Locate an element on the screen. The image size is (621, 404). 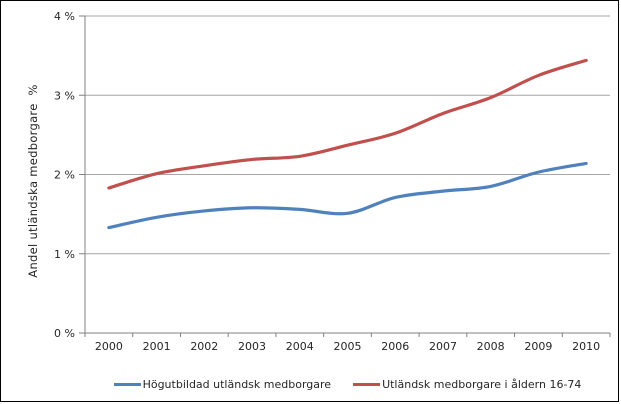
x-tick-label: 2000 is located at coordinates (109, 346).